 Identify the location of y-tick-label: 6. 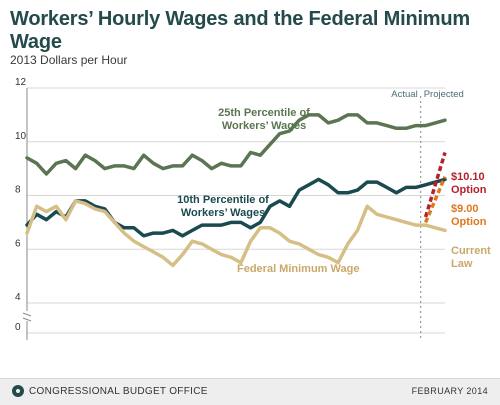
(18, 243).